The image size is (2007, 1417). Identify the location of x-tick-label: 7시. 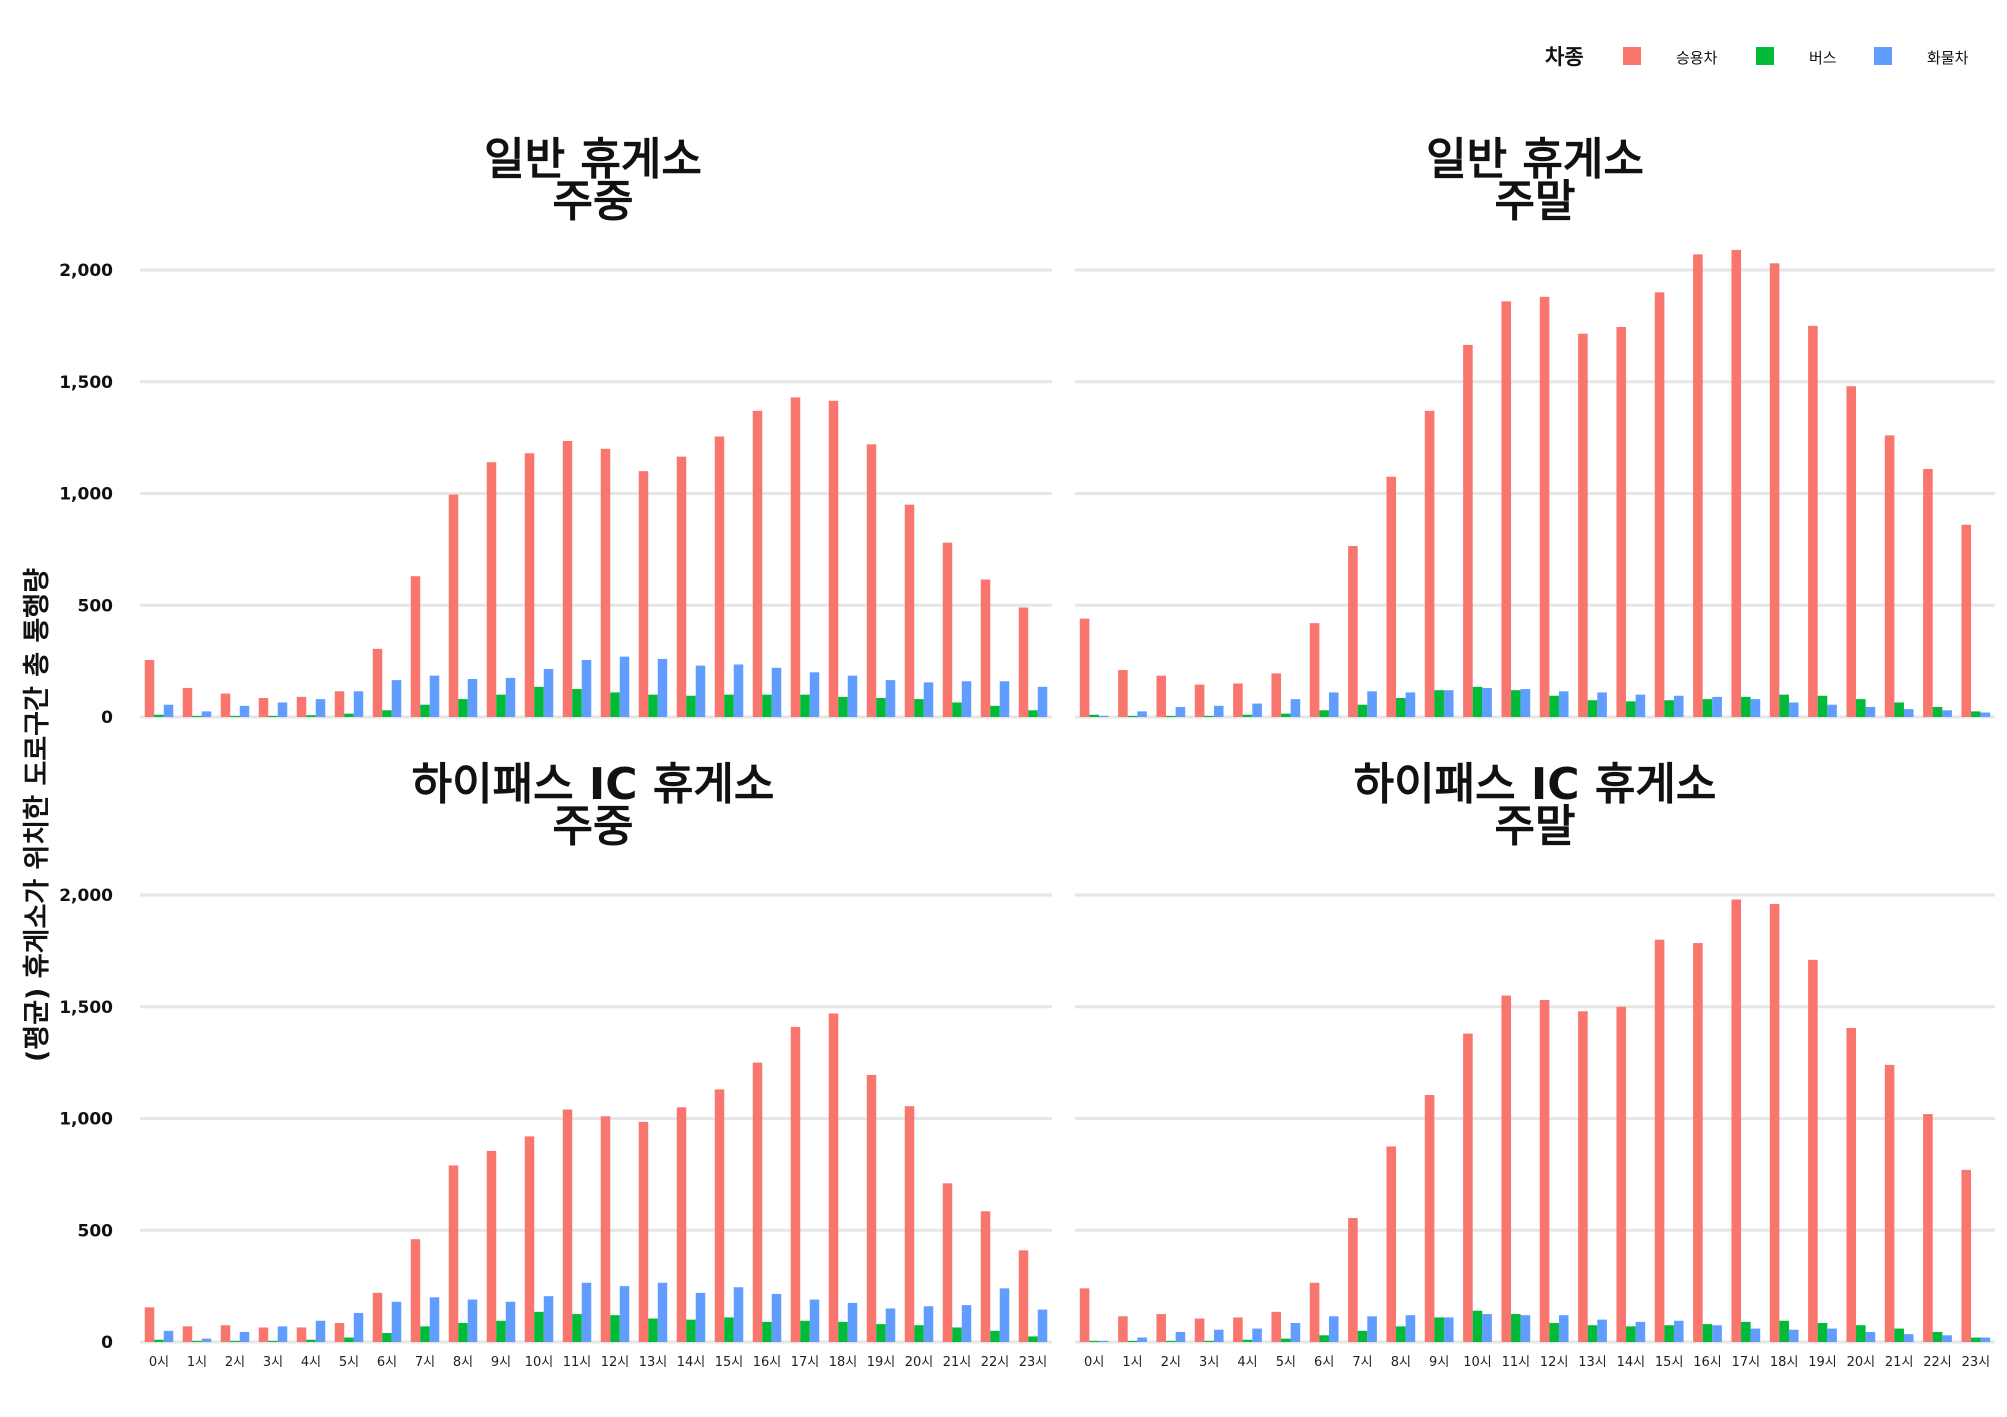
(425, 1362).